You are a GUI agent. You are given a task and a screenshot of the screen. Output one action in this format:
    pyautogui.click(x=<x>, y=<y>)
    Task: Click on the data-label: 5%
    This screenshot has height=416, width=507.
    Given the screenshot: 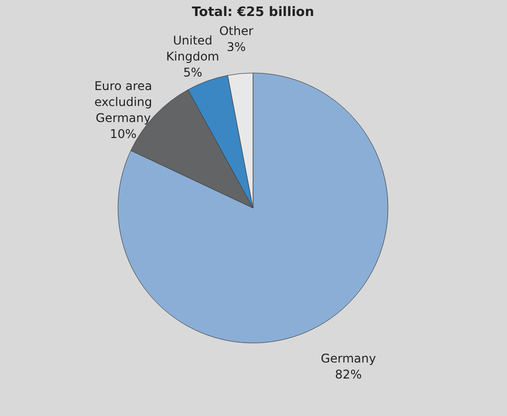 What is the action you would take?
    pyautogui.click(x=192, y=73)
    